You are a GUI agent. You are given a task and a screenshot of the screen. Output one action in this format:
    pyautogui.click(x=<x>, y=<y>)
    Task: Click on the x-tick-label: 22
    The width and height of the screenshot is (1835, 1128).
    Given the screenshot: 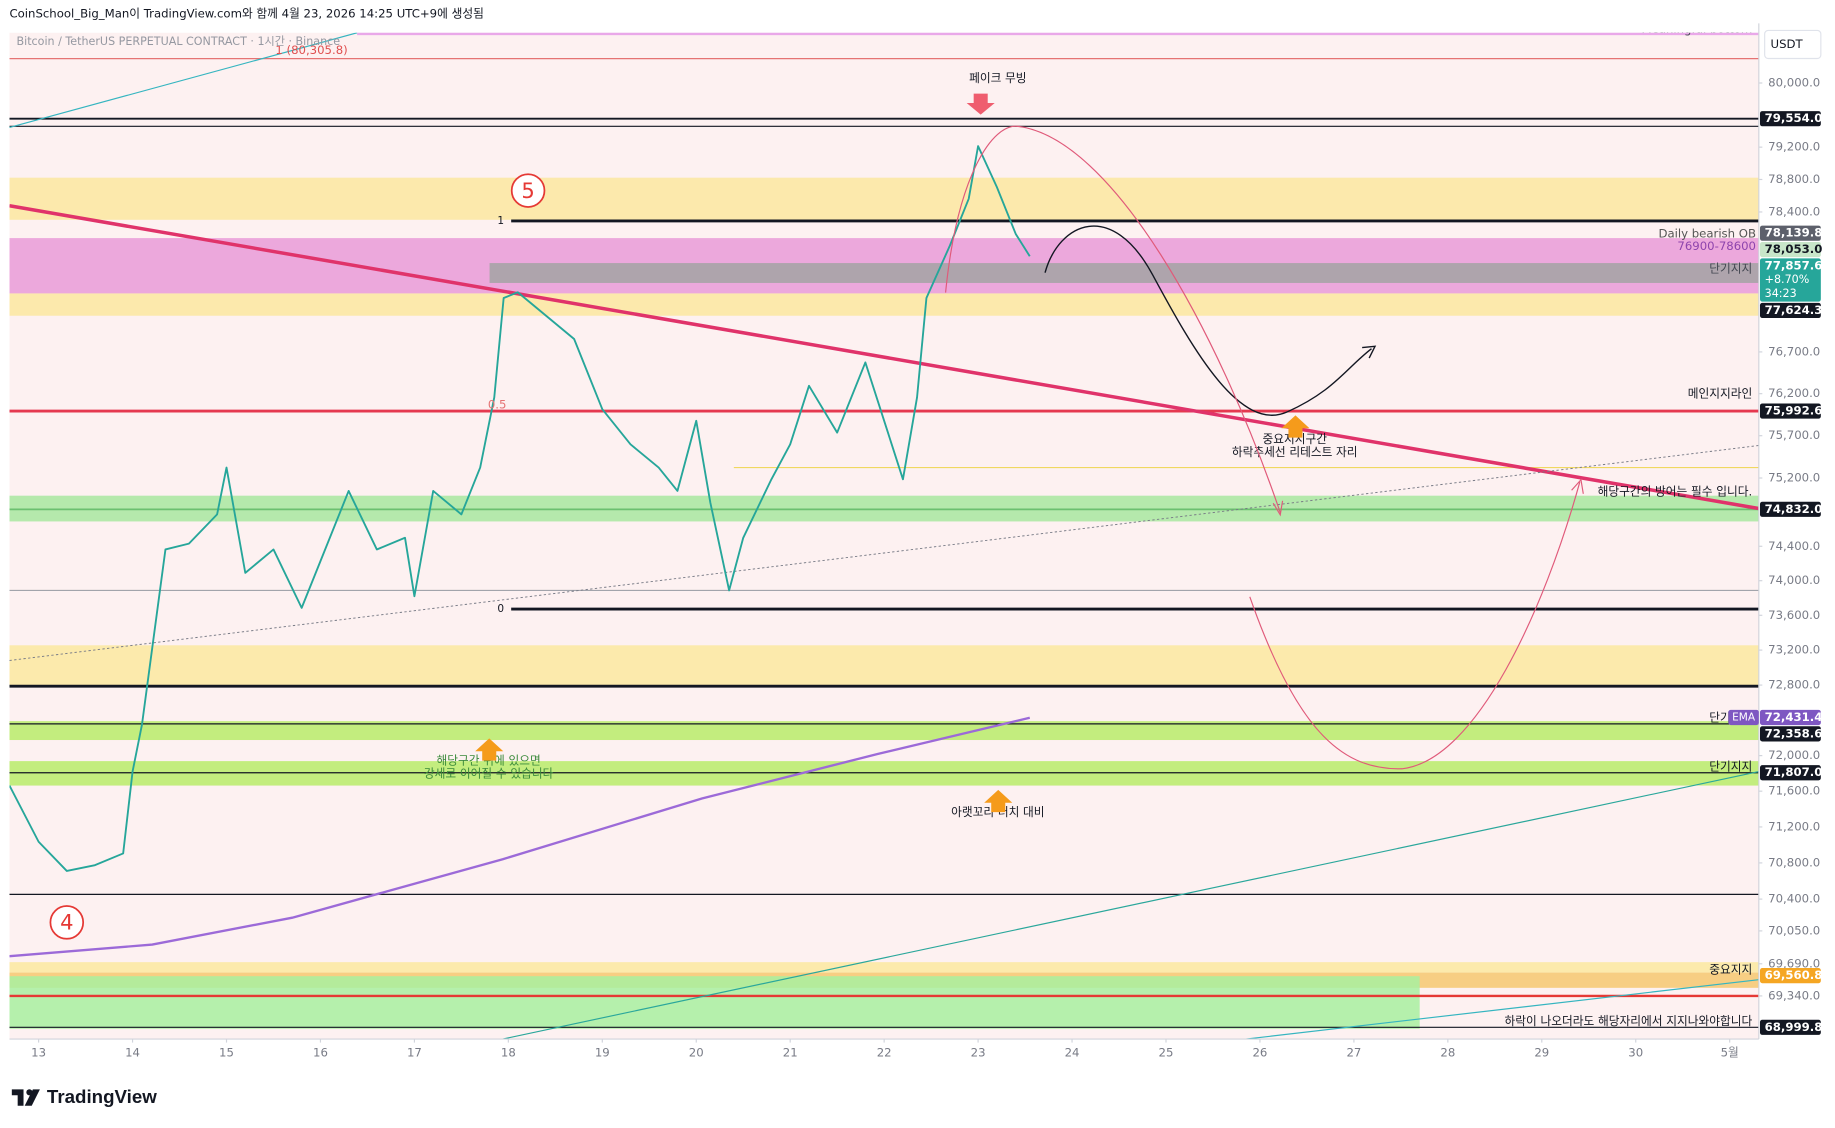 What is the action you would take?
    pyautogui.click(x=884, y=1053)
    